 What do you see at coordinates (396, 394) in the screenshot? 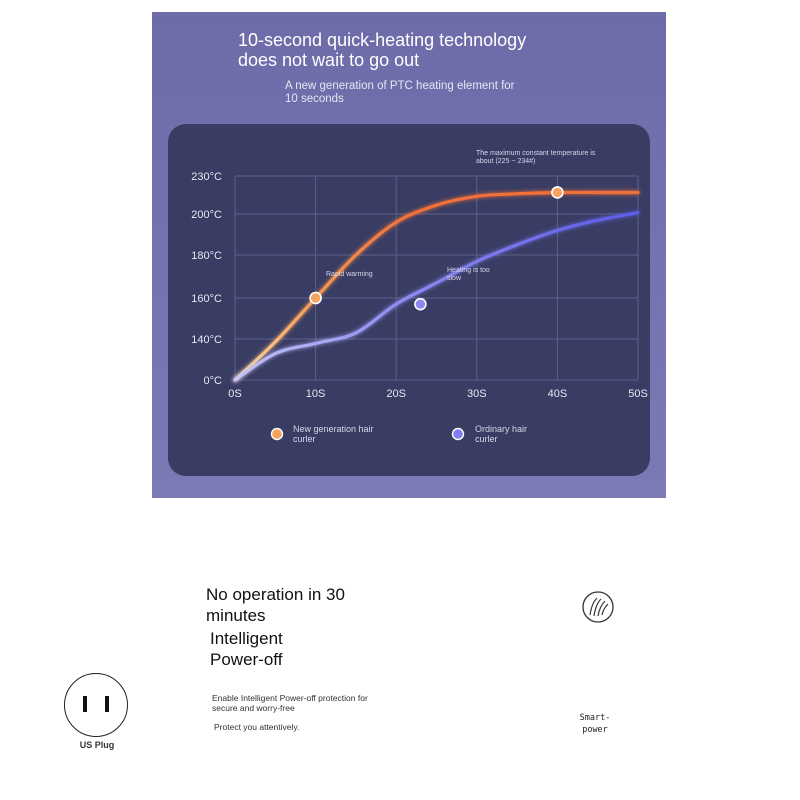
I see `x-tick-label: 20S` at bounding box center [396, 394].